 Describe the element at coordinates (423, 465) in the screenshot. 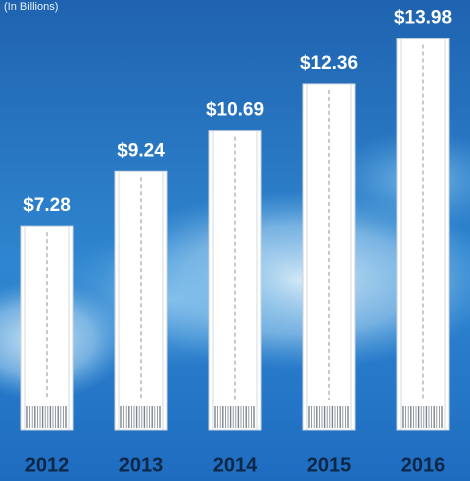

I see `x-tick-label: 2016` at that location.